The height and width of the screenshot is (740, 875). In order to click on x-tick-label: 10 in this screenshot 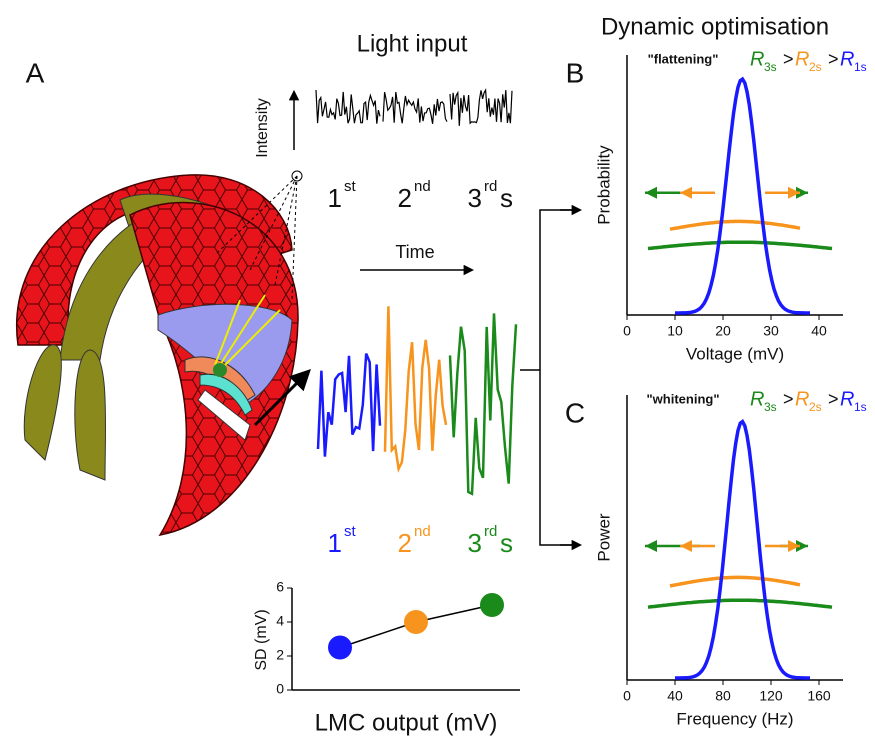, I will do `click(675, 331)`.